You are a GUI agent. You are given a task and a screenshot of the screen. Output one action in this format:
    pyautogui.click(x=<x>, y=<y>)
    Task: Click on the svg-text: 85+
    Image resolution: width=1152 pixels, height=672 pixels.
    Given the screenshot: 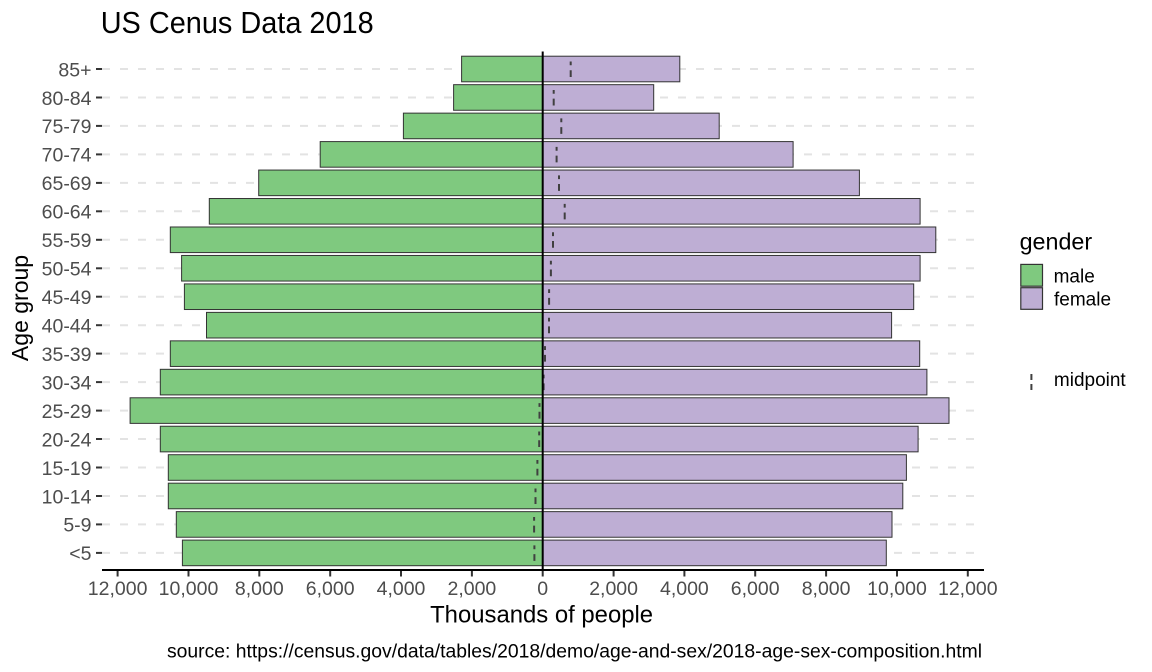 What is the action you would take?
    pyautogui.click(x=74, y=70)
    